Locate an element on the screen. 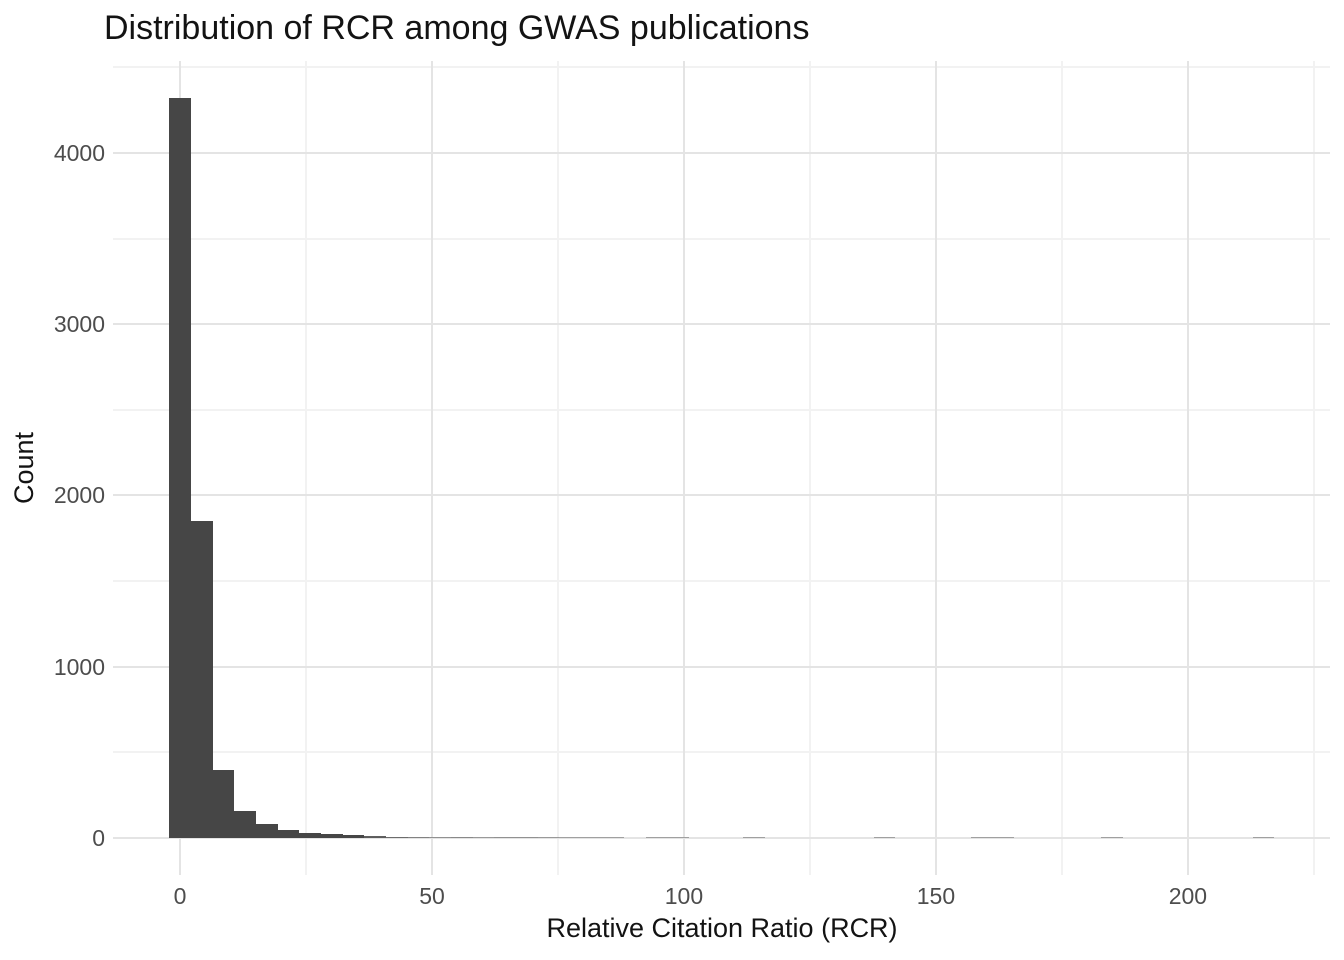 This screenshot has height=960, width=1344. x-axis-title: Relative Citation Ratio (RCR) is located at coordinates (722, 928).